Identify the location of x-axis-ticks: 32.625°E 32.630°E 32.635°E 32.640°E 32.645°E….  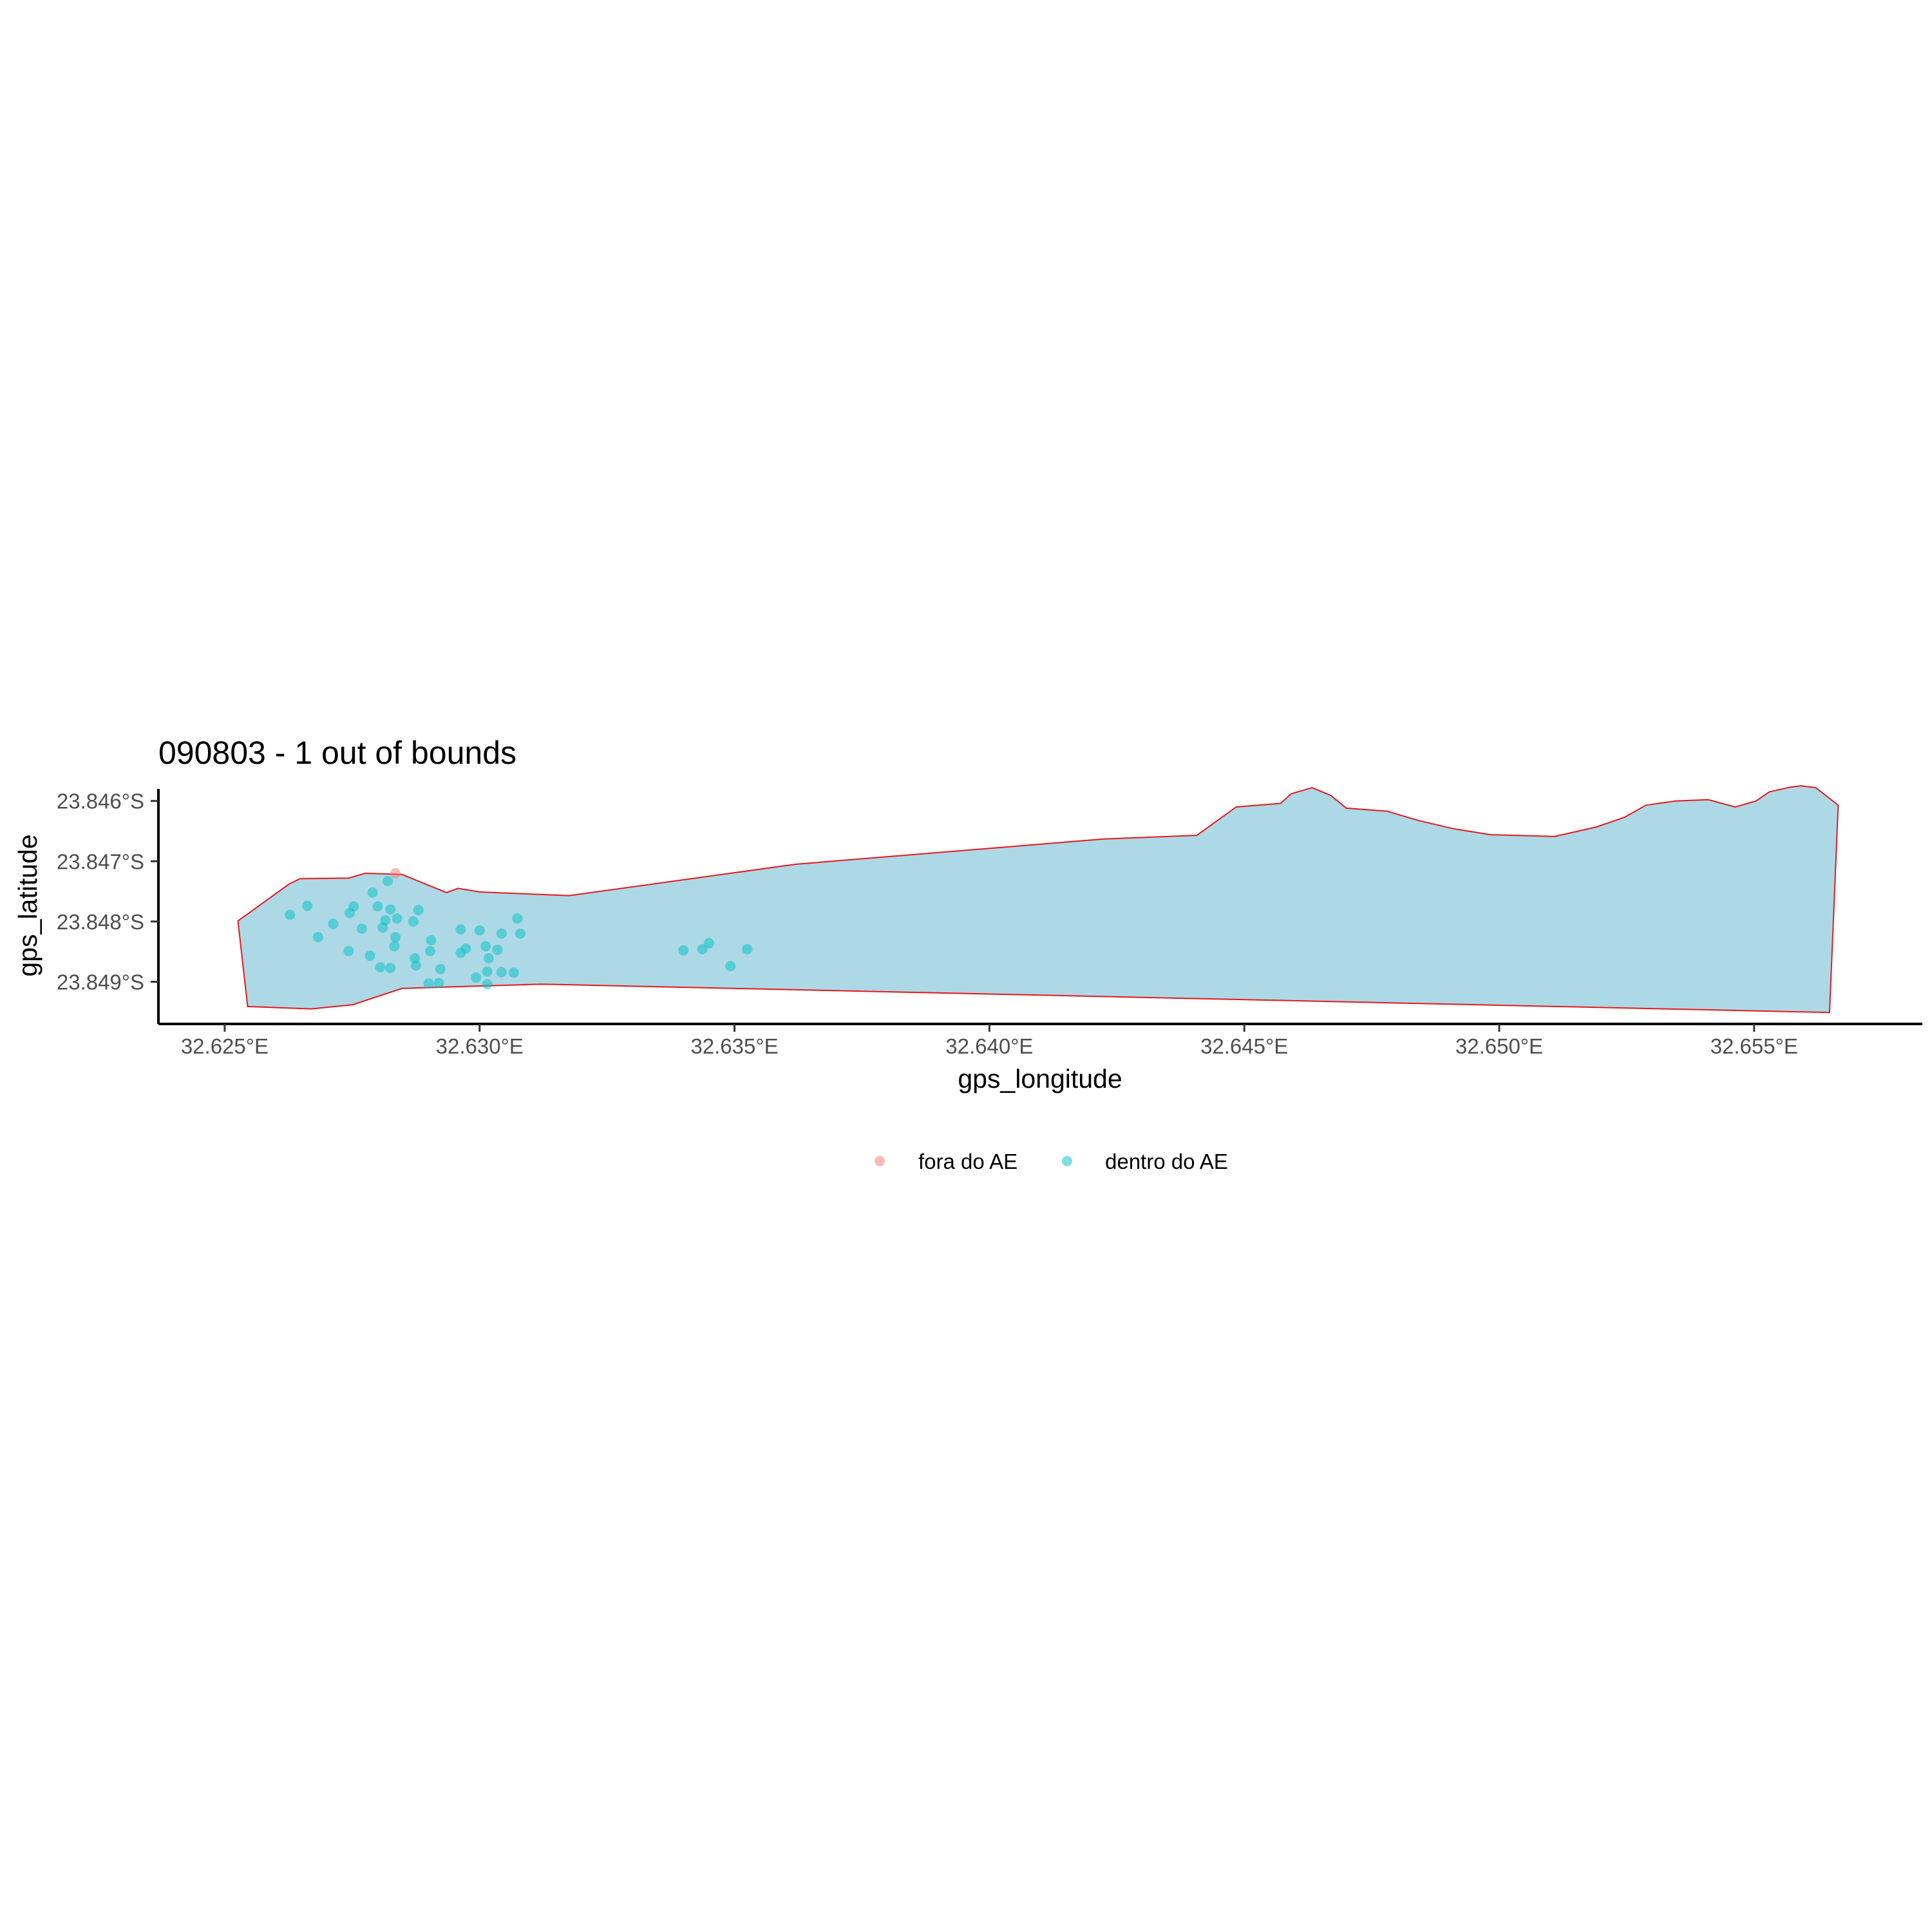
(989, 1041).